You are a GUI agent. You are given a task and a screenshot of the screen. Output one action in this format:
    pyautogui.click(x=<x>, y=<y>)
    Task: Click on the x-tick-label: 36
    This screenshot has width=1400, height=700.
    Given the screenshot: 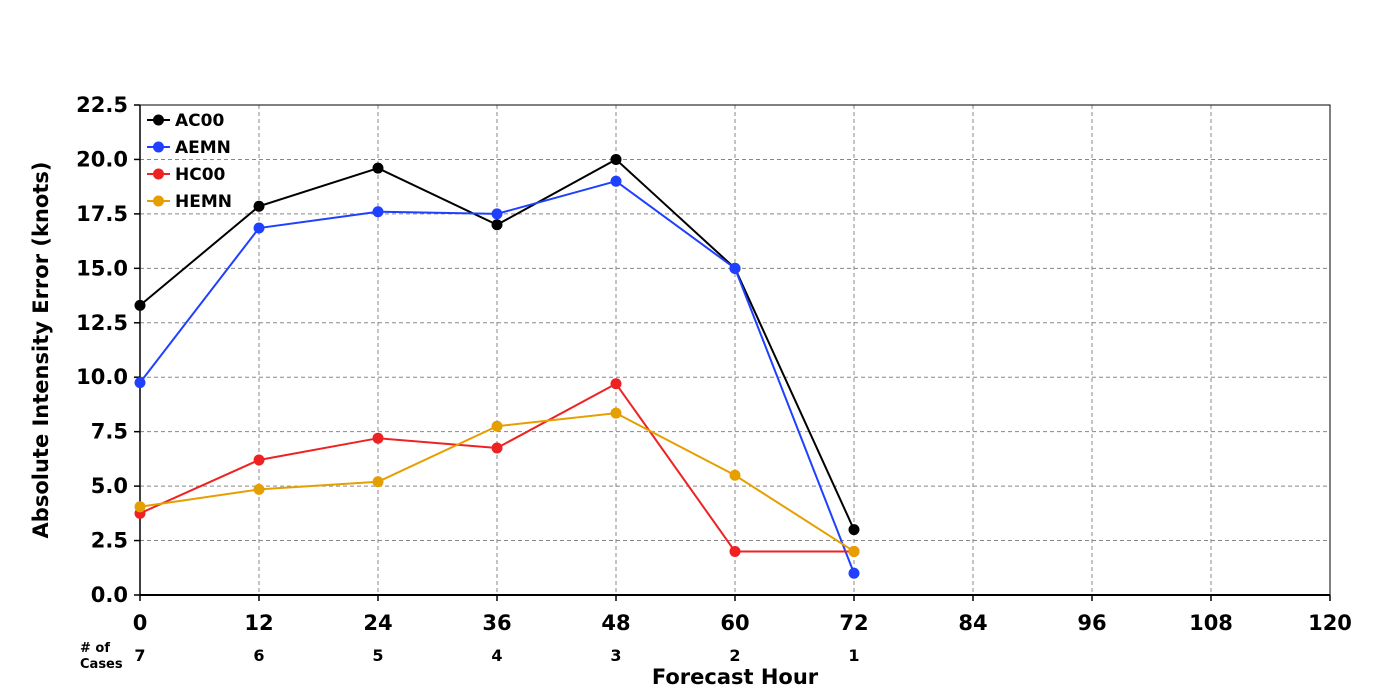 What is the action you would take?
    pyautogui.click(x=496, y=623)
    